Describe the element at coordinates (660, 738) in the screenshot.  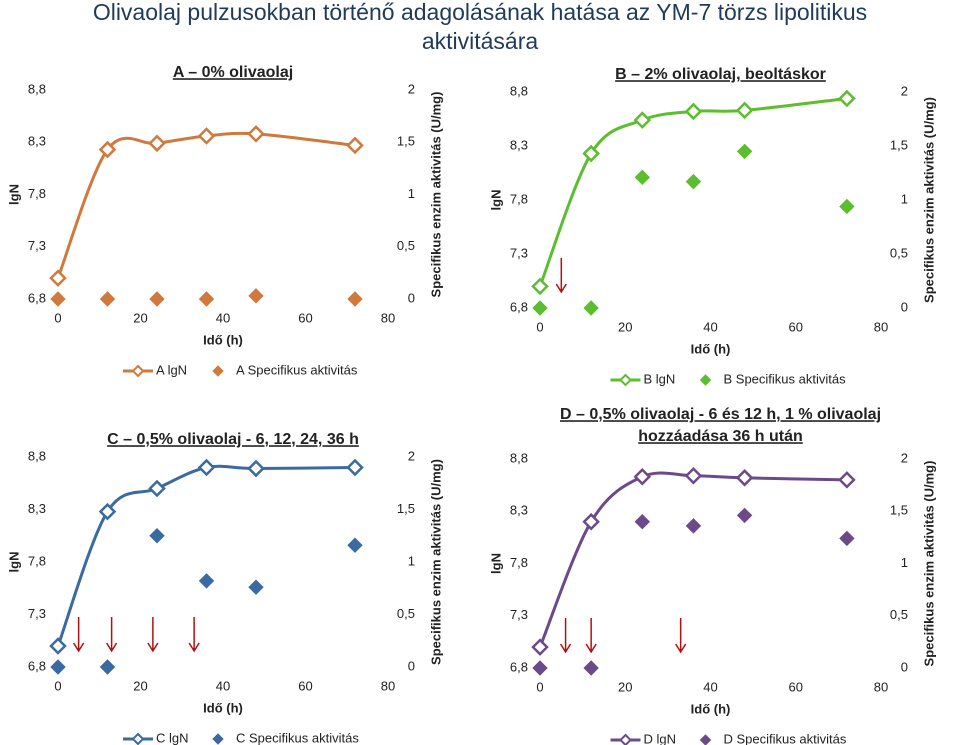
I see `legend-label: D lgN` at that location.